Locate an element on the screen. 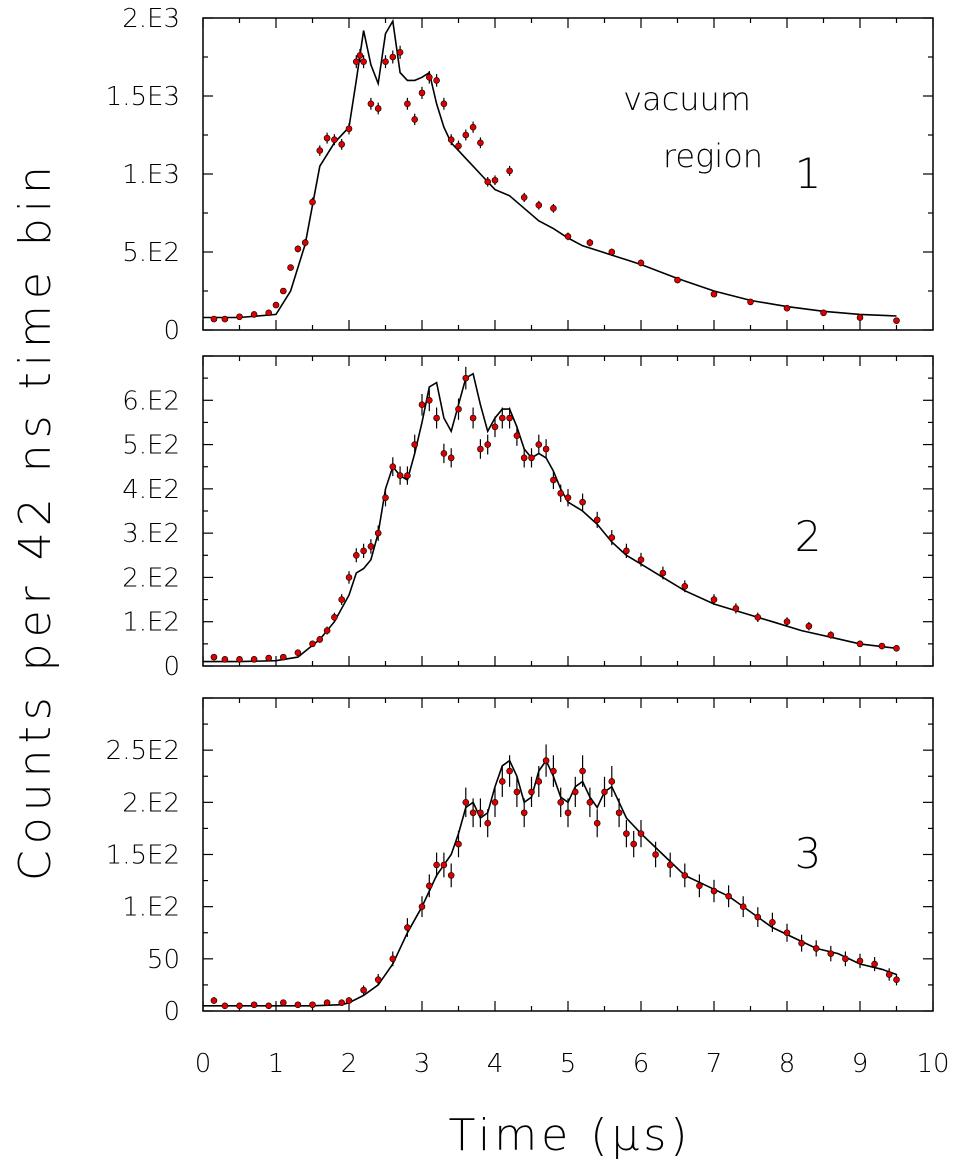  y-tick-label: 2.E2 is located at coordinates (151, 803).